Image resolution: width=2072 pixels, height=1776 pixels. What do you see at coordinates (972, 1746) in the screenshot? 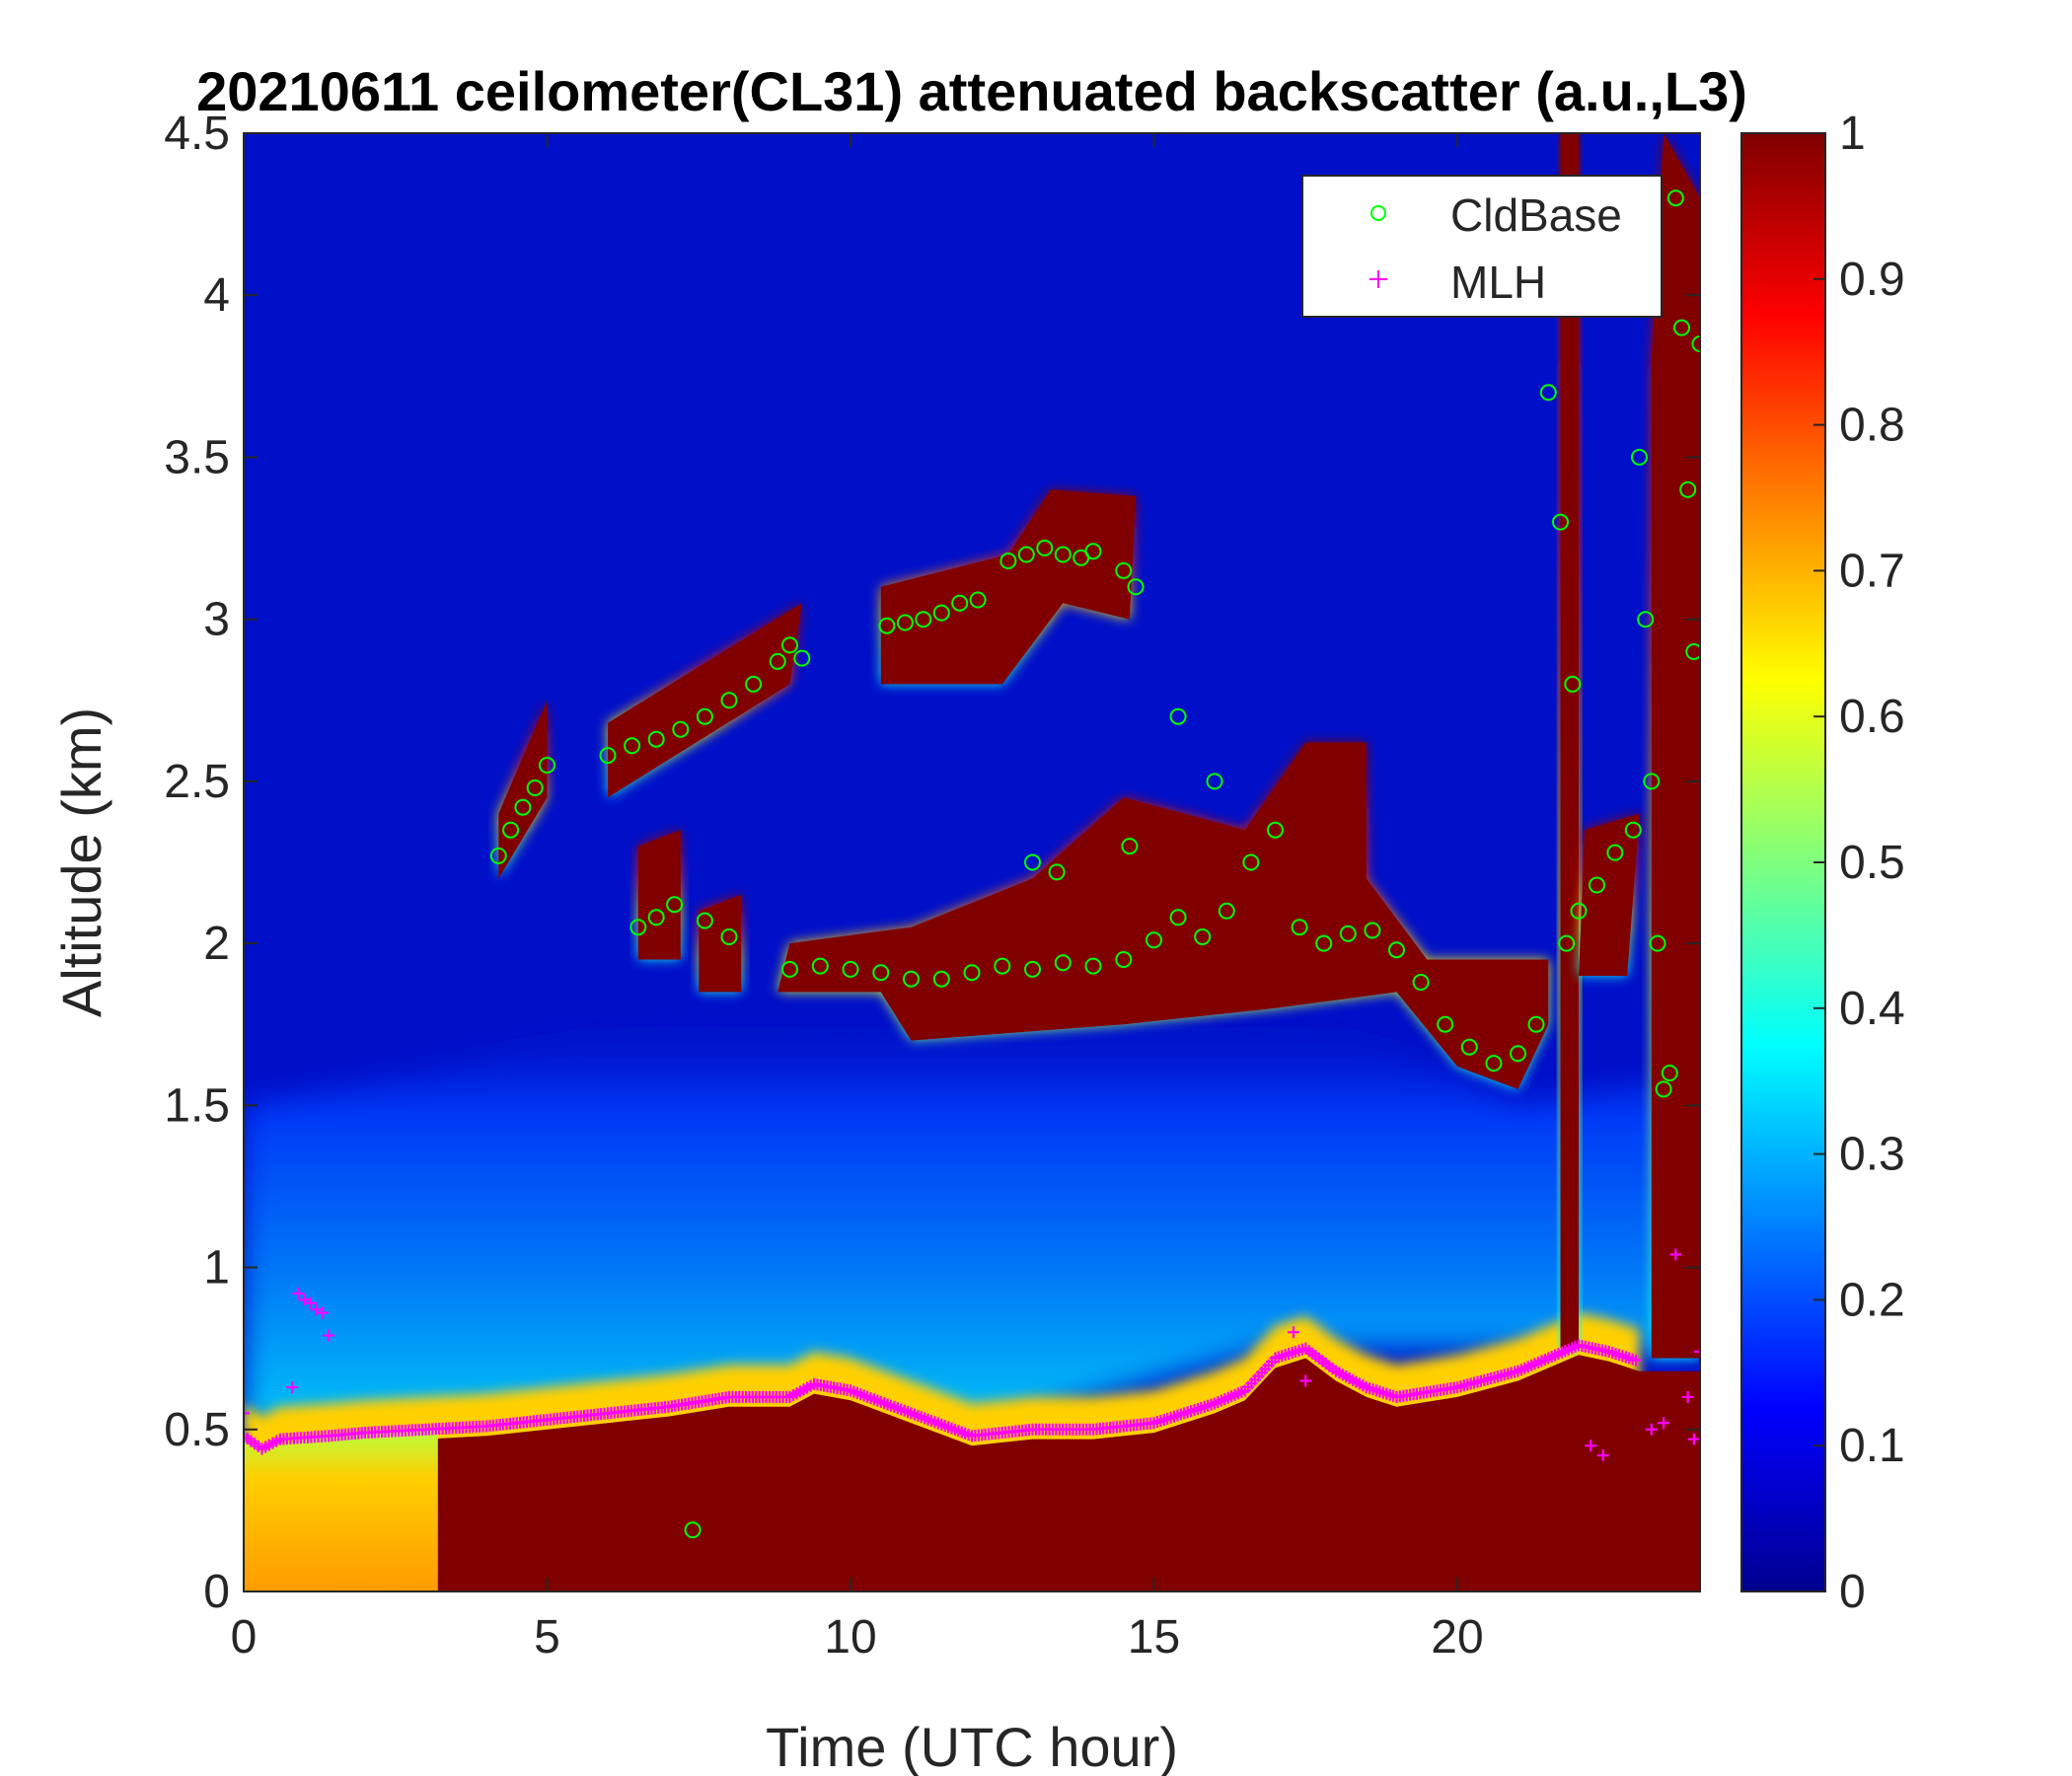
I see `x-axis-label: Time (UTC hour)` at bounding box center [972, 1746].